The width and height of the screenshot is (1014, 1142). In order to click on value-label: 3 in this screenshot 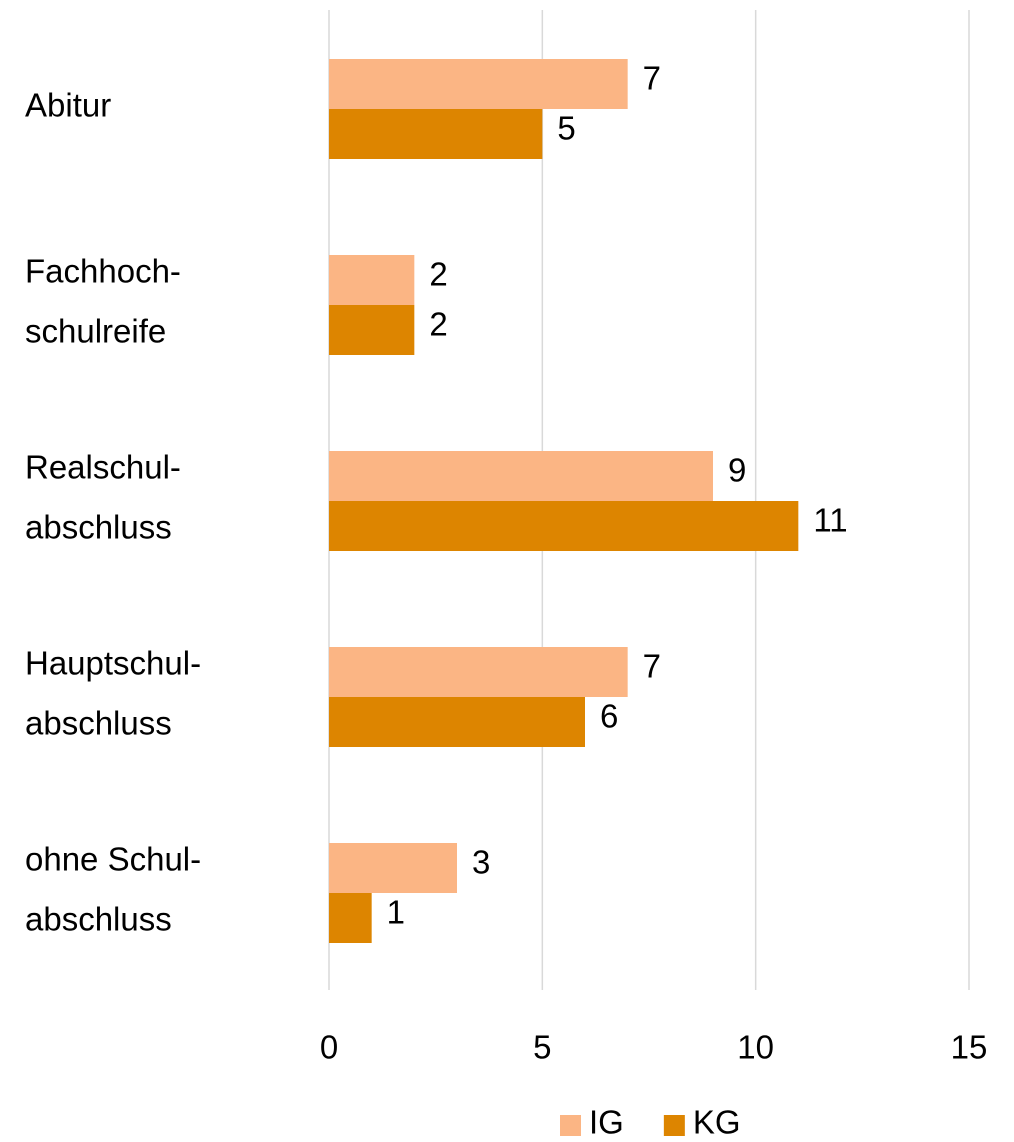, I will do `click(481, 862)`.